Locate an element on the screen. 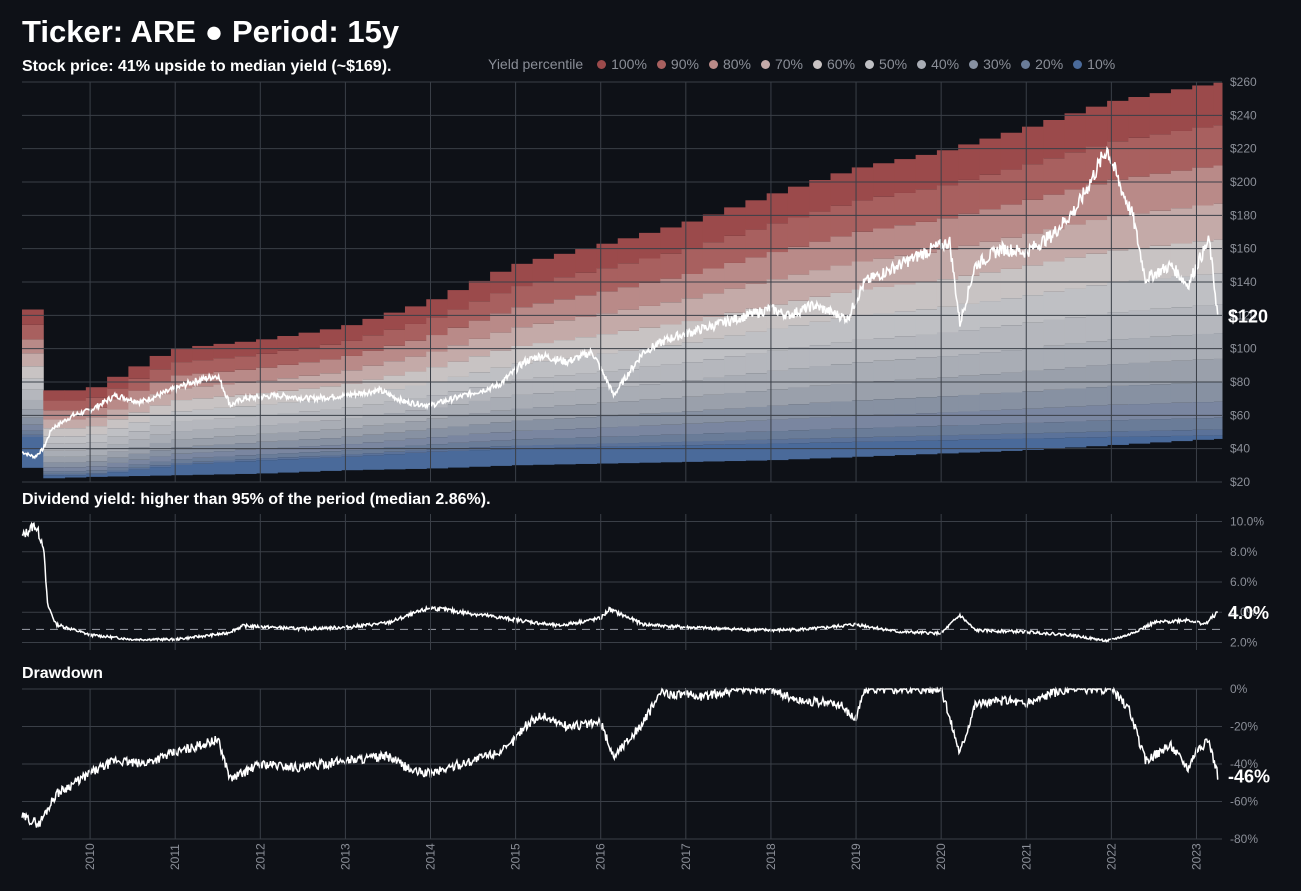 This screenshot has width=1301, height=891. x-tick-label: 2015 is located at coordinates (516, 856).